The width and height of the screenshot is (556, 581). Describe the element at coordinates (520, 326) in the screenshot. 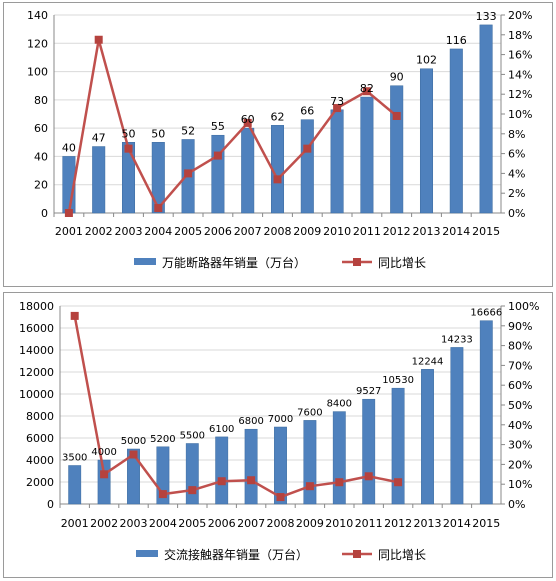

I see `y-right-tick-label: 90%` at that location.